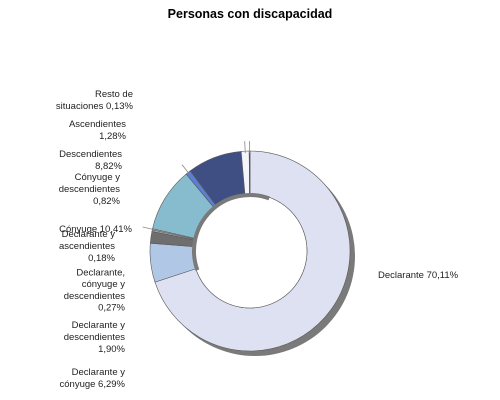 This screenshot has height=400, width=500. I want to click on slice-label-descendientes: Descendientes 8,82%, so click(90, 160).